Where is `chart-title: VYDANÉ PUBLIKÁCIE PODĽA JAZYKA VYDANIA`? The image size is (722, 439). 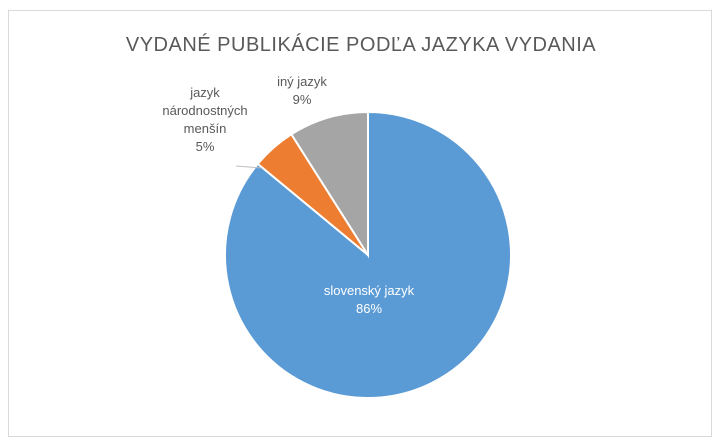
chart-title: VYDANÉ PUBLIKÁCIE PODĽA JAZYKA VYDANIA is located at coordinates (361, 45).